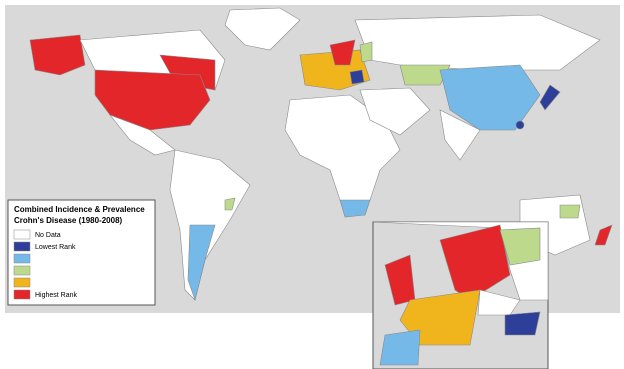 The width and height of the screenshot is (624, 369). What do you see at coordinates (57, 55) in the screenshot?
I see `alaska` at bounding box center [57, 55].